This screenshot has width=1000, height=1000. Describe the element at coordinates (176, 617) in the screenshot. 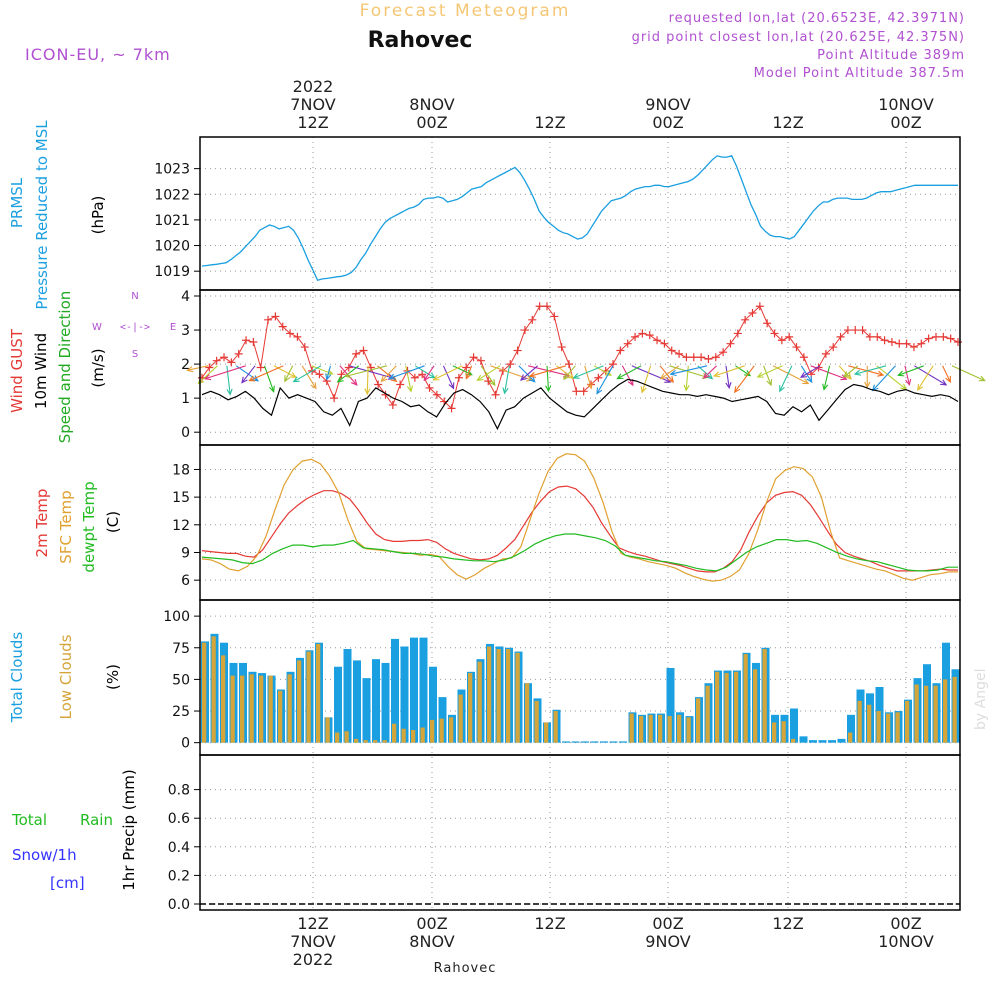

I see `y-tick-label: 100` at that location.